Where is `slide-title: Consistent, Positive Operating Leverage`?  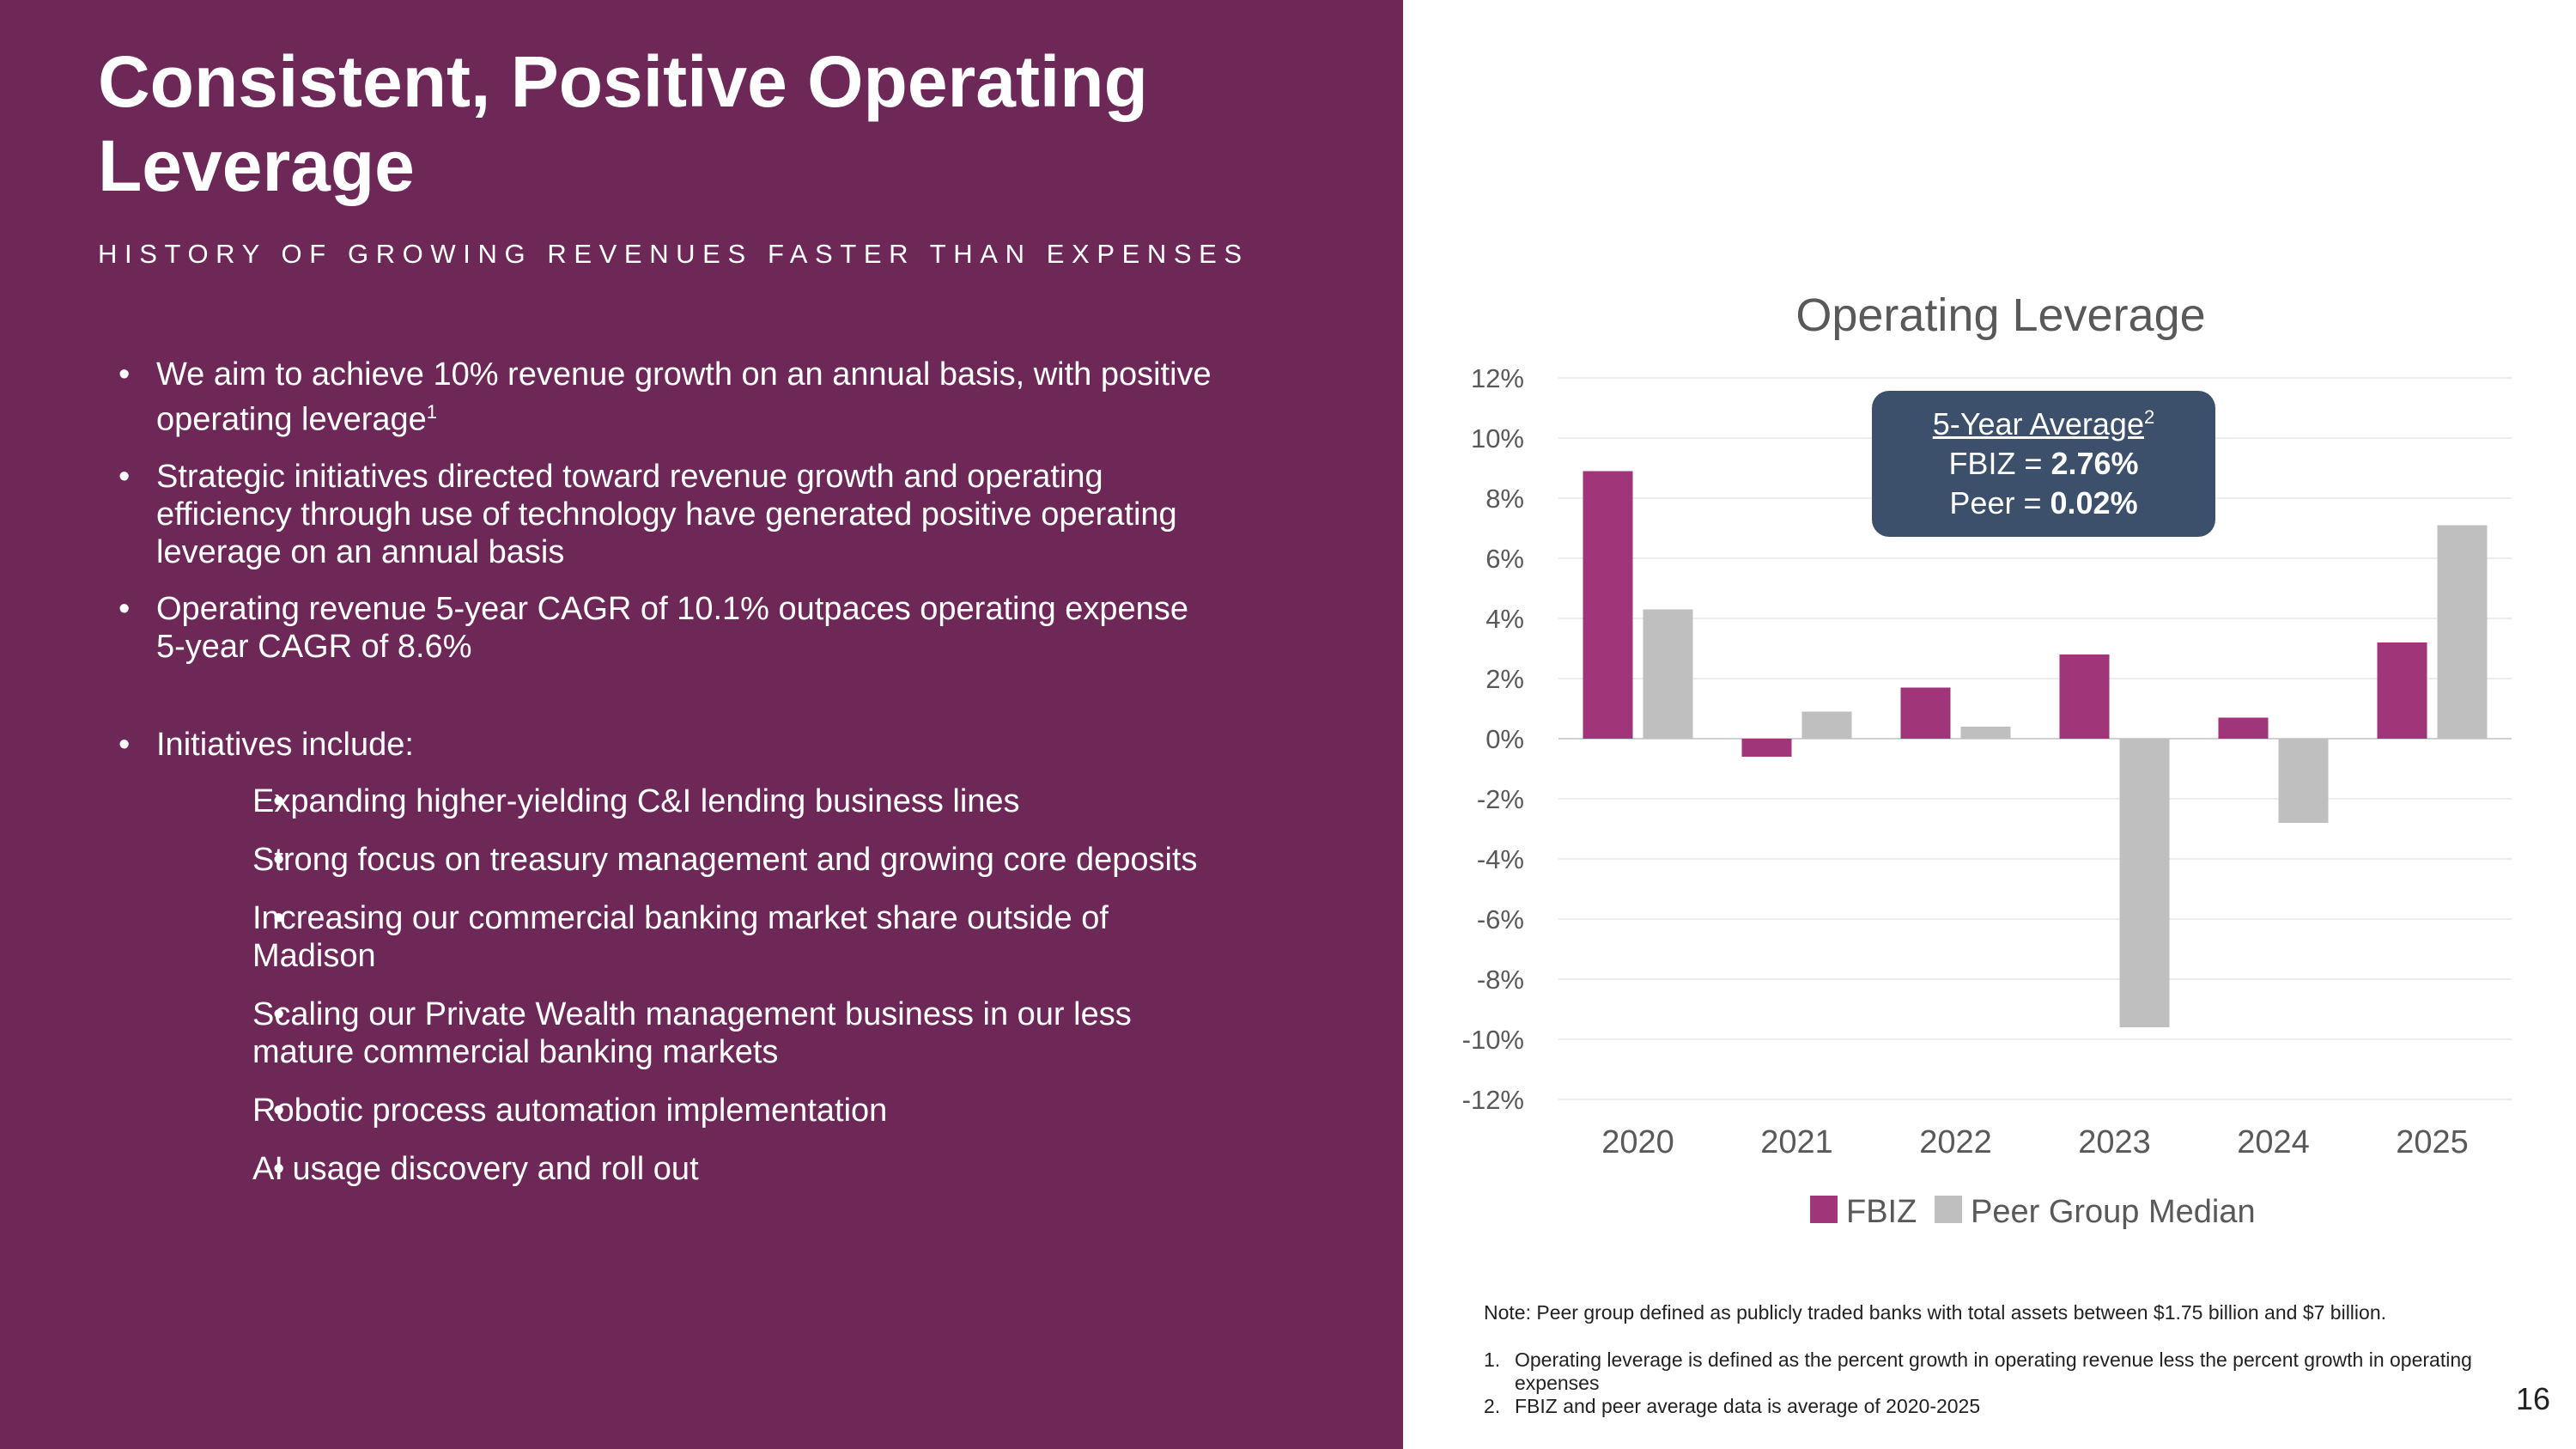 slide-title: Consistent, Positive Operating Leverage is located at coordinates (623, 124).